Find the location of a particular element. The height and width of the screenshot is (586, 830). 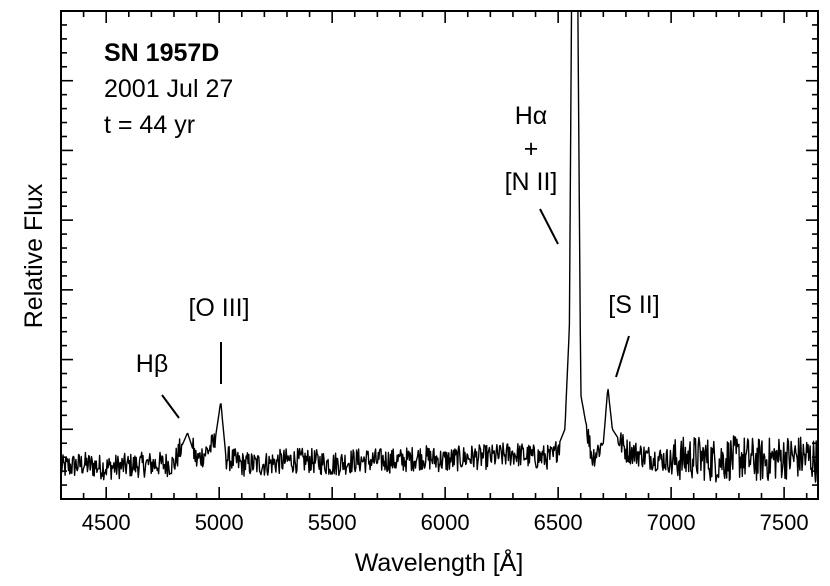

pointer-halpha is located at coordinates (549, 226).